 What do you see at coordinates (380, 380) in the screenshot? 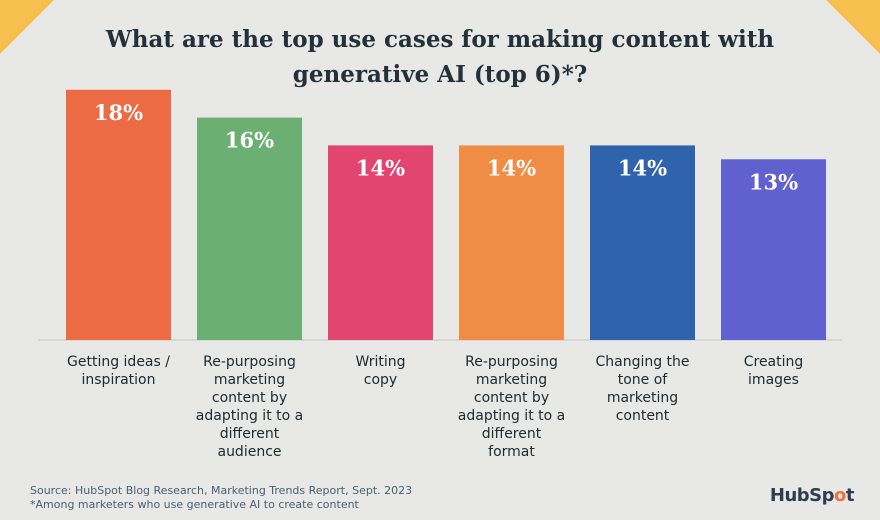
I see `category-label-3-line-2: copy` at bounding box center [380, 380].